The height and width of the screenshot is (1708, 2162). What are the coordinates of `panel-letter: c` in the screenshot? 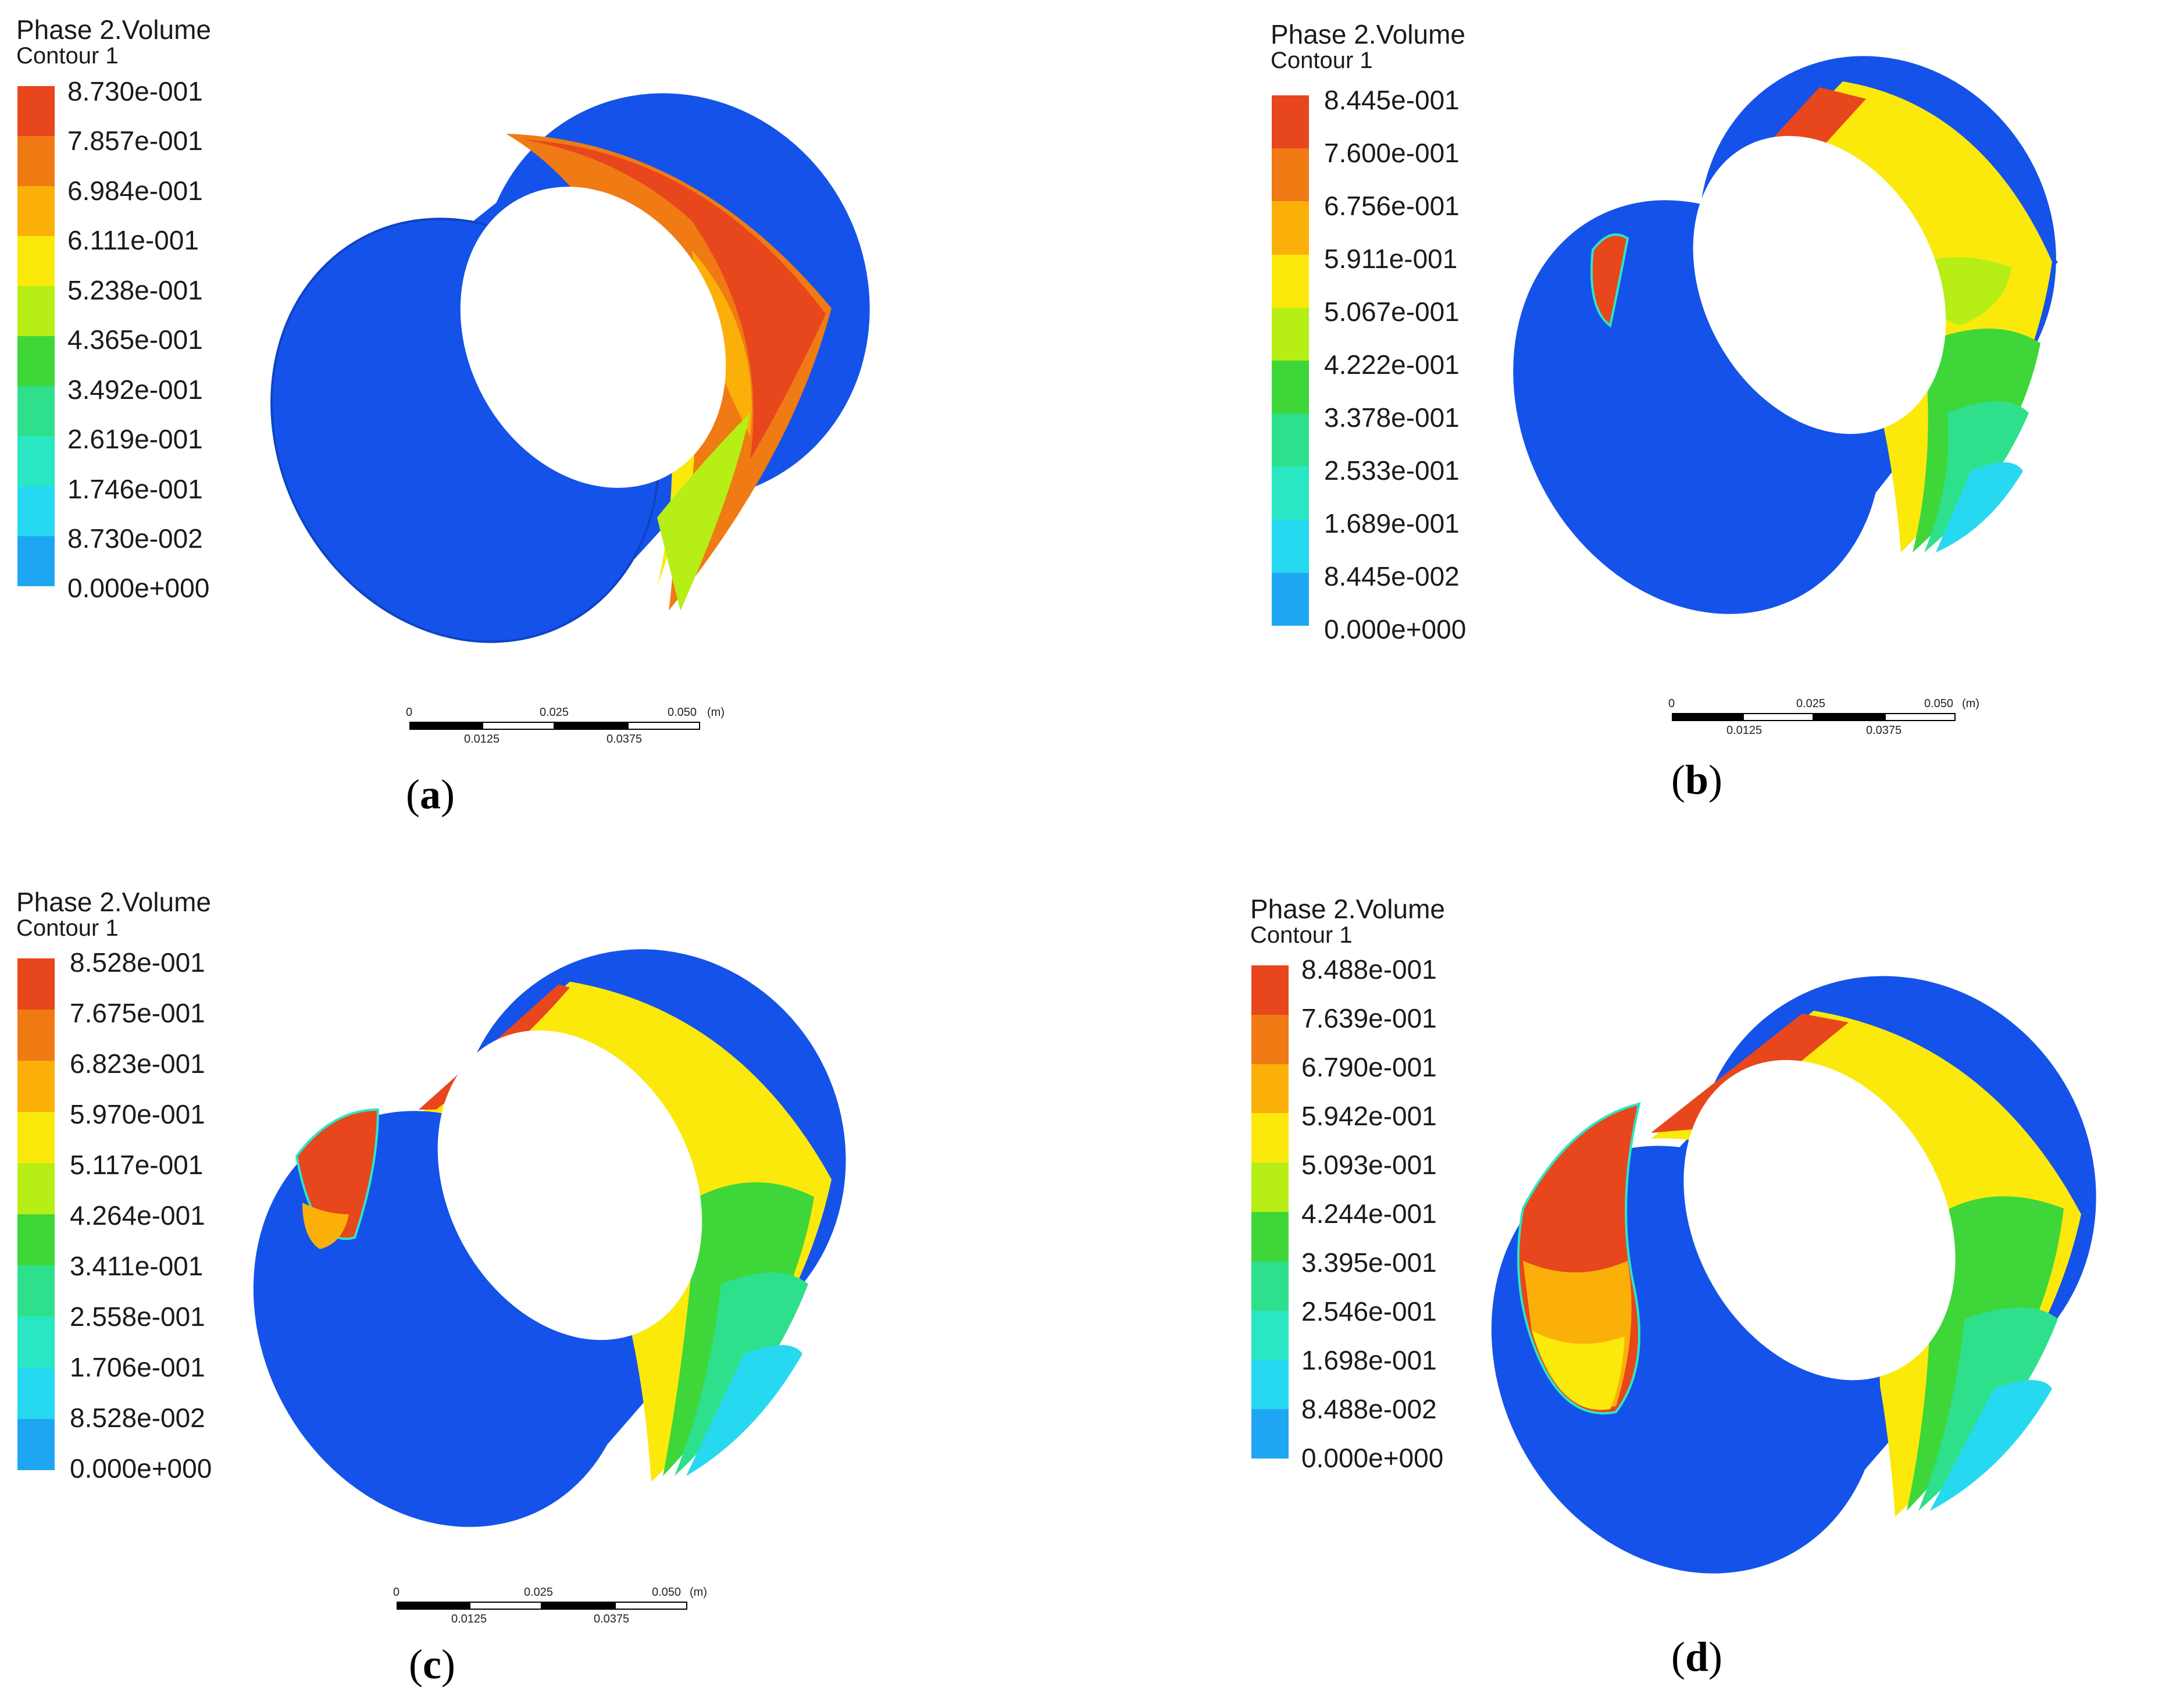 It's located at (431, 1664).